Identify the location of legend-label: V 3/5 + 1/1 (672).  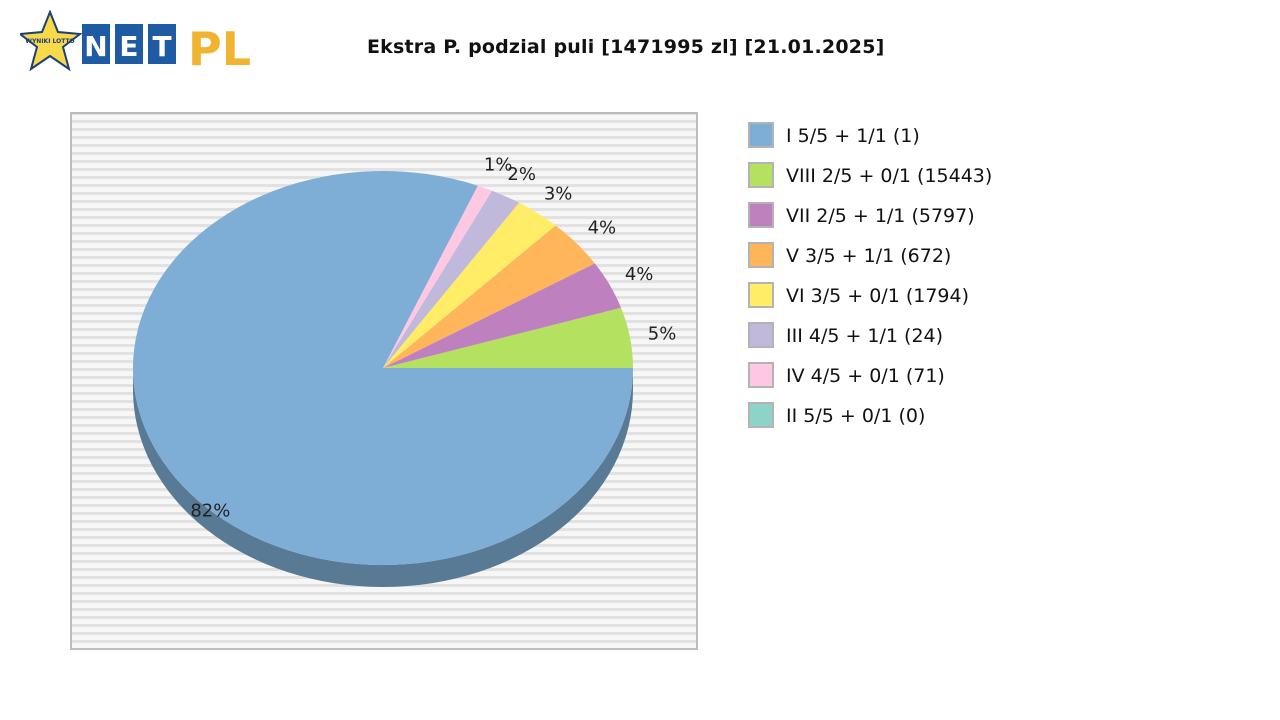
(869, 256).